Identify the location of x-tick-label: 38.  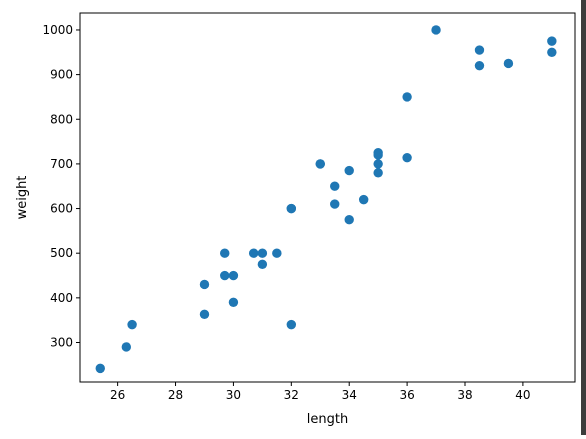
(464, 395).